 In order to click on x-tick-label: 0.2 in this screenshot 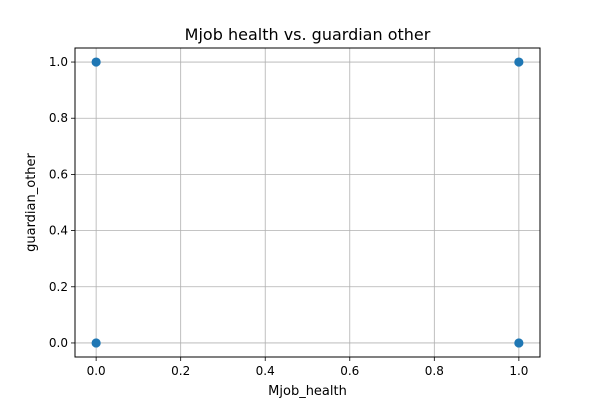, I will do `click(180, 371)`.